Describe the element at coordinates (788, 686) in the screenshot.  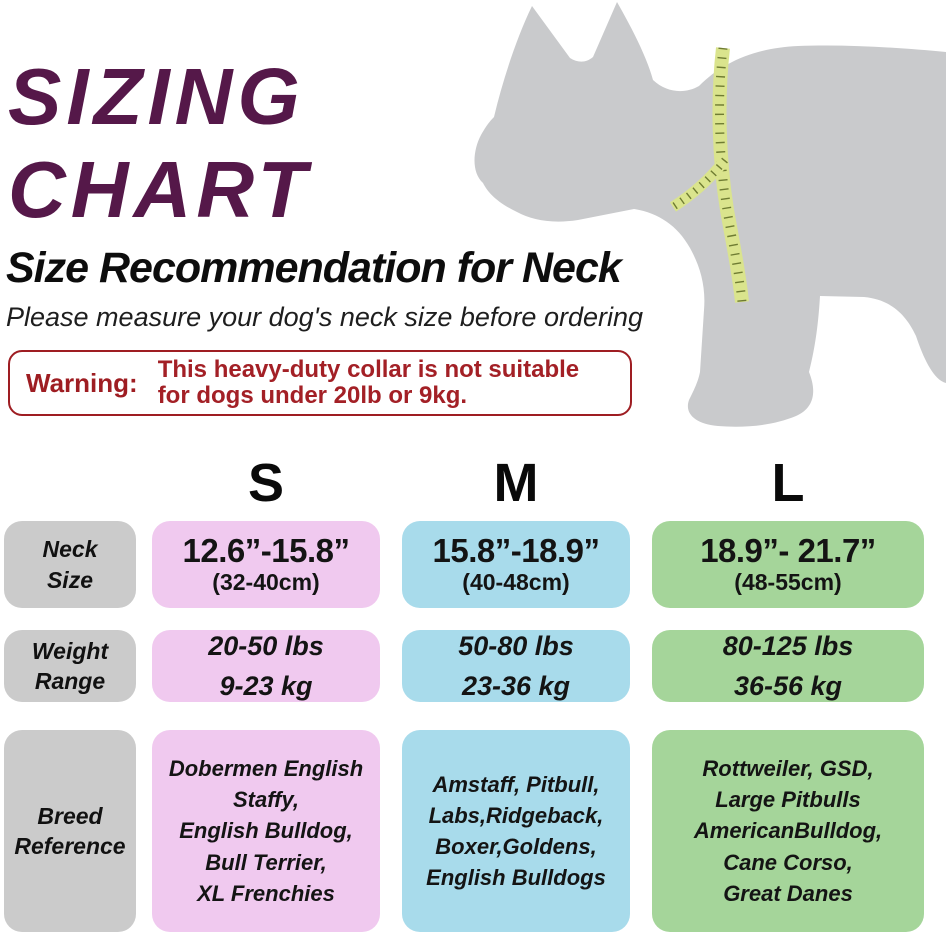
I see `weight-kg-l: 36-56 kg` at that location.